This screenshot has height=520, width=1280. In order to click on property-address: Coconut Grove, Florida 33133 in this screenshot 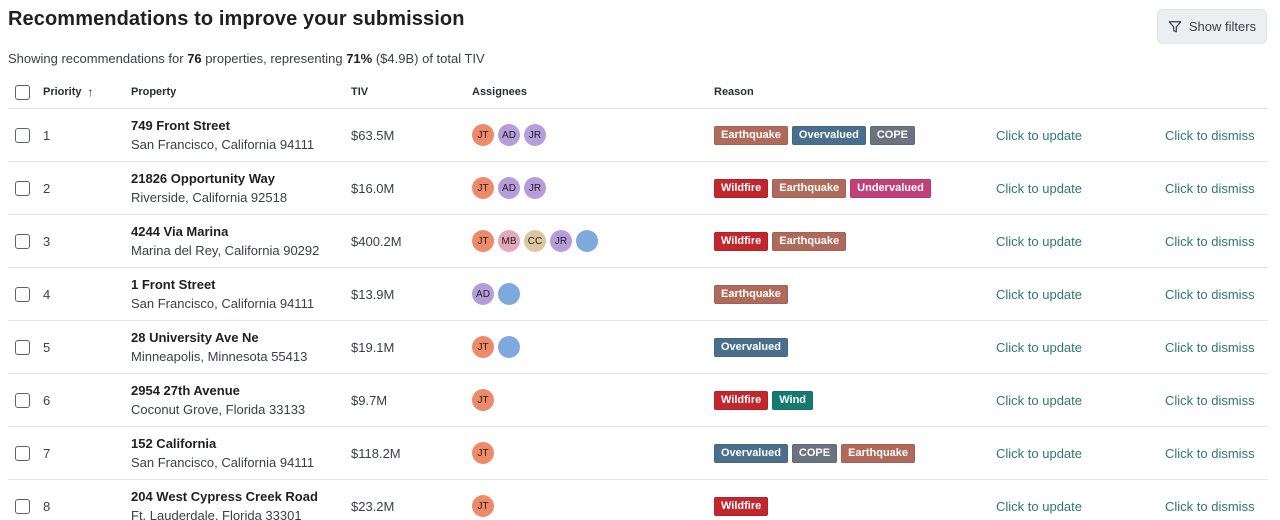, I will do `click(218, 409)`.